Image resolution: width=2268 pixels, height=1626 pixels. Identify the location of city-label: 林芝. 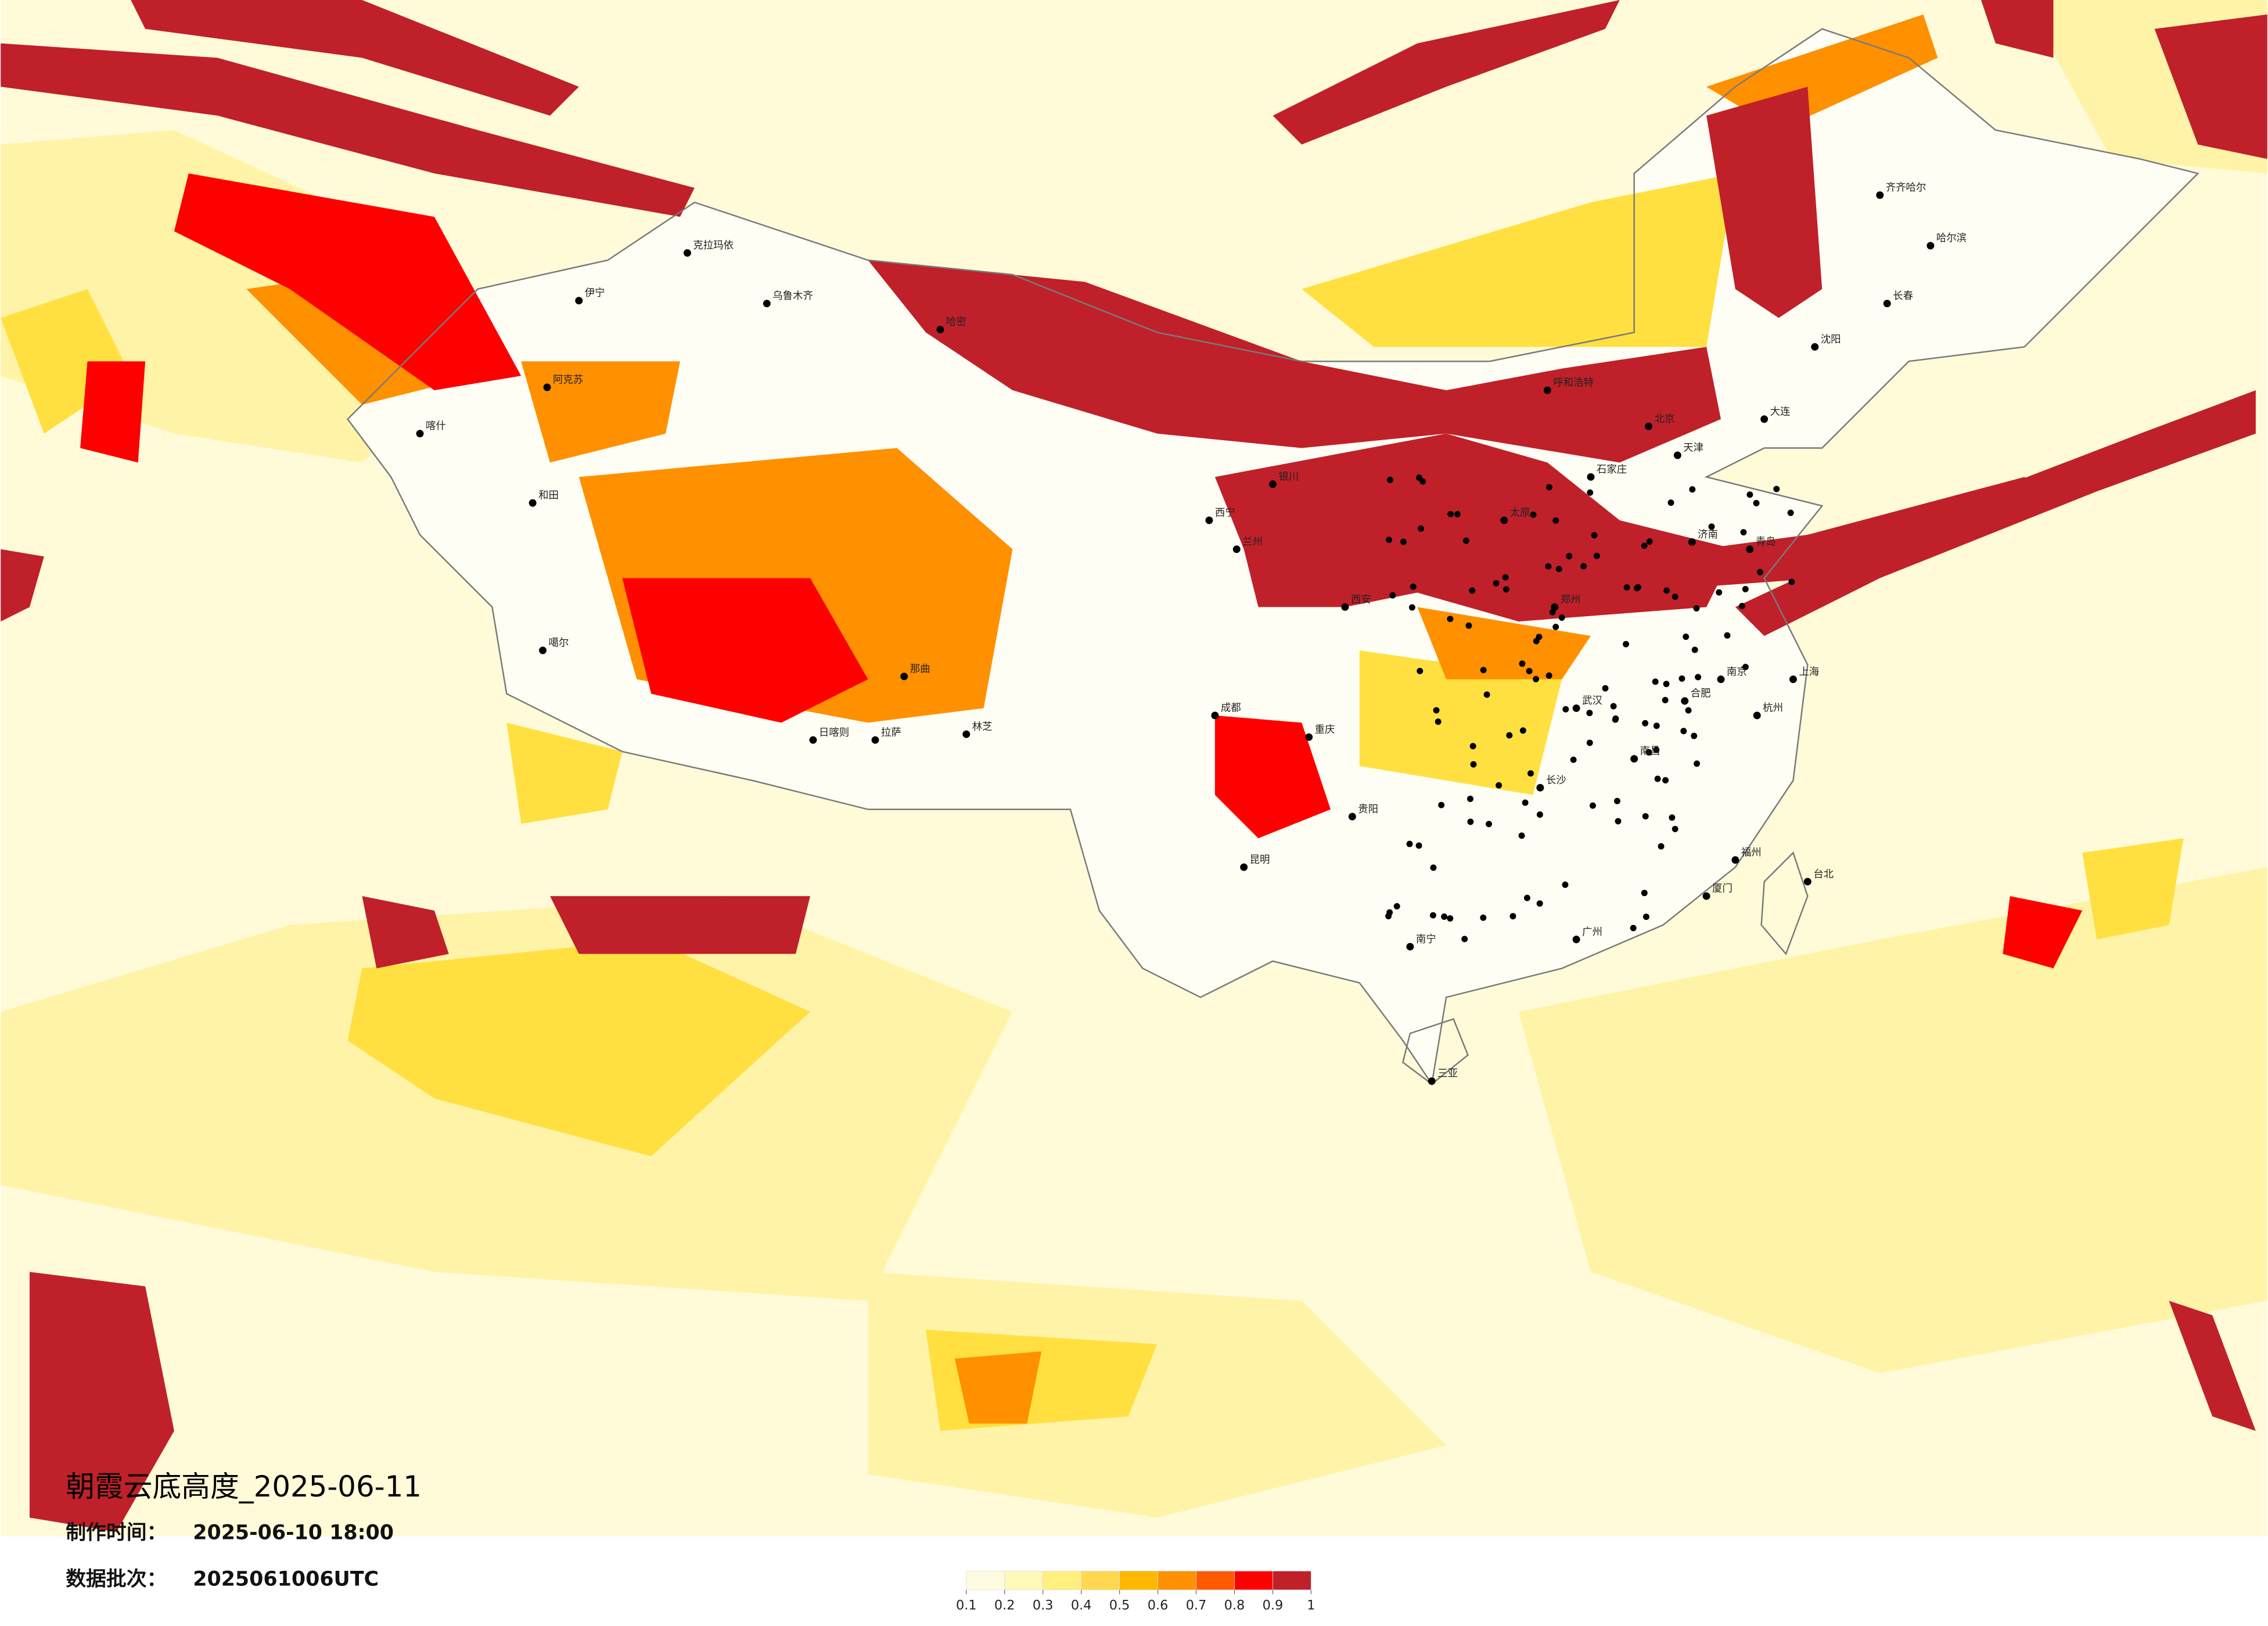
(982, 727).